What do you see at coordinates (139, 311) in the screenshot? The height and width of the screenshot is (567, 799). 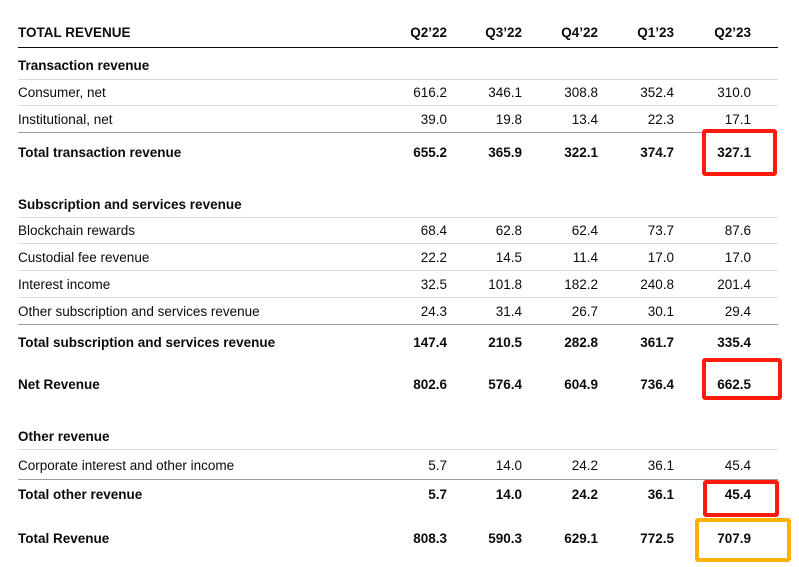 I see `row-label: Other subscription and services revenue` at bounding box center [139, 311].